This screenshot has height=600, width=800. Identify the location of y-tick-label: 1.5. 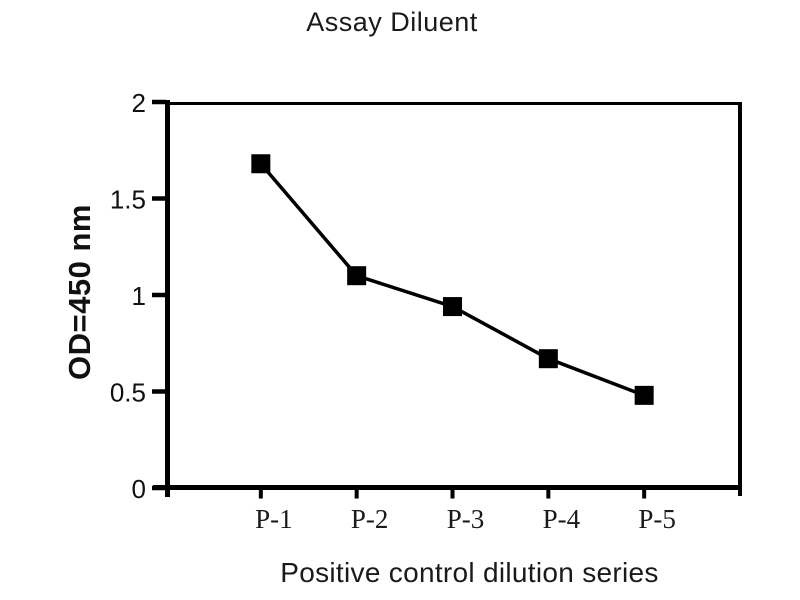
(128, 200).